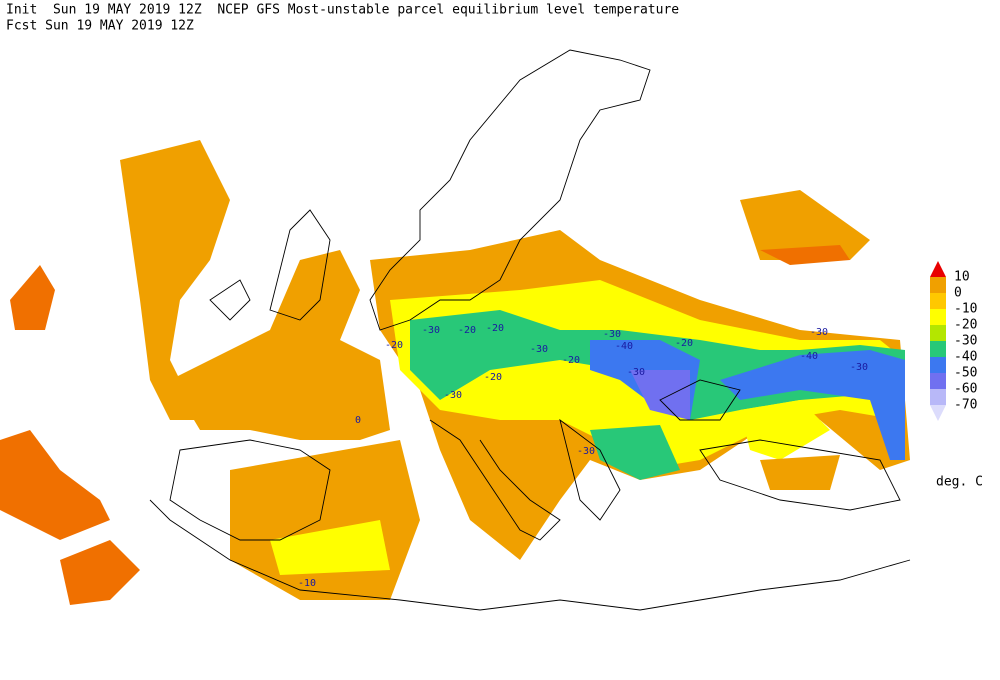  What do you see at coordinates (358, 420) in the screenshot?
I see `contour-label: 0` at bounding box center [358, 420].